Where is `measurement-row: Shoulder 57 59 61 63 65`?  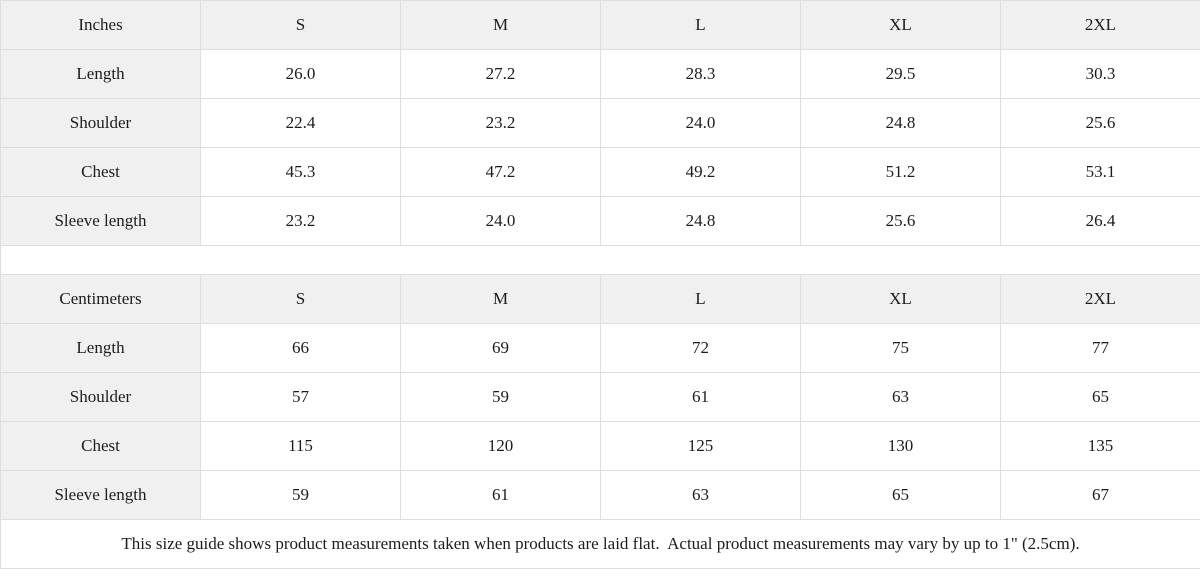 measurement-row: Shoulder 57 59 61 63 65 is located at coordinates (600, 397).